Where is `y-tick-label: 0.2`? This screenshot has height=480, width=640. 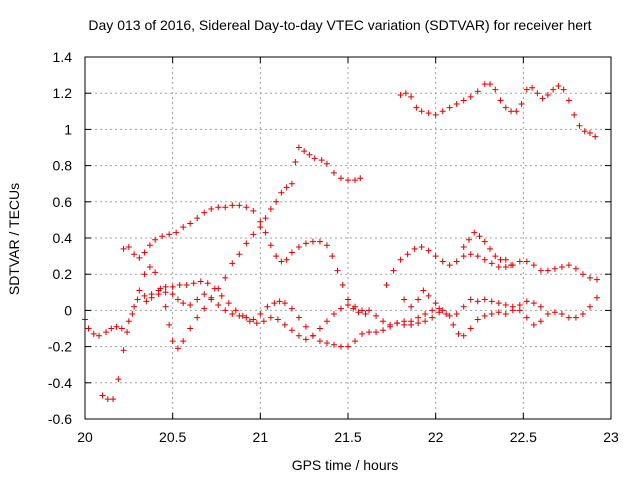
y-tick-label: 0.2 is located at coordinates (63, 274).